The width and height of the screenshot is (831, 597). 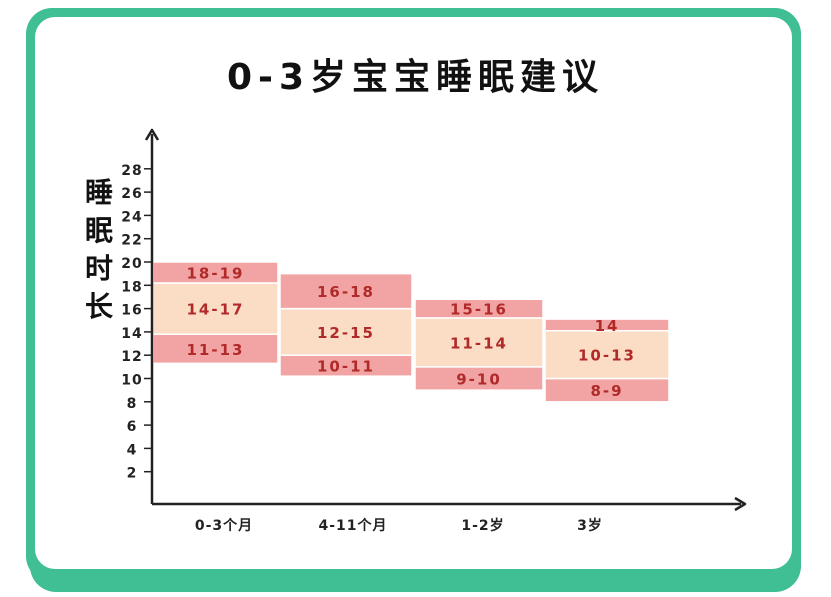 What do you see at coordinates (131, 381) in the screenshot?
I see `y-tick-label: 10` at bounding box center [131, 381].